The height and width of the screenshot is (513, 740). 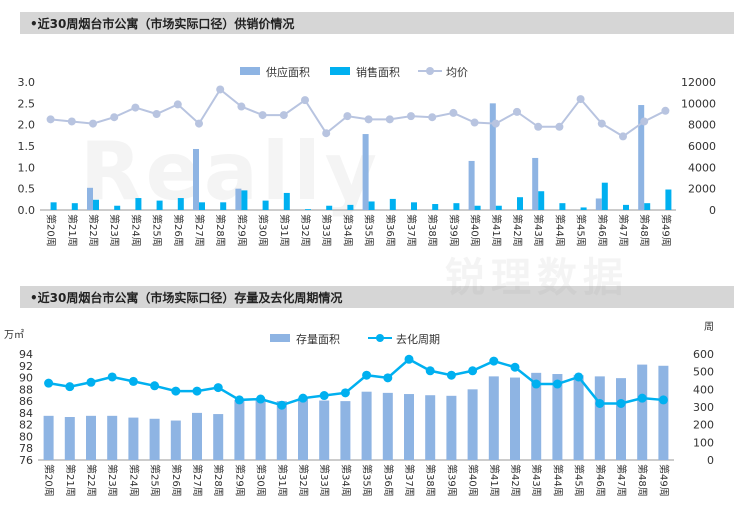 I want to click on y-right-tick-label: 600, so click(x=703, y=354).